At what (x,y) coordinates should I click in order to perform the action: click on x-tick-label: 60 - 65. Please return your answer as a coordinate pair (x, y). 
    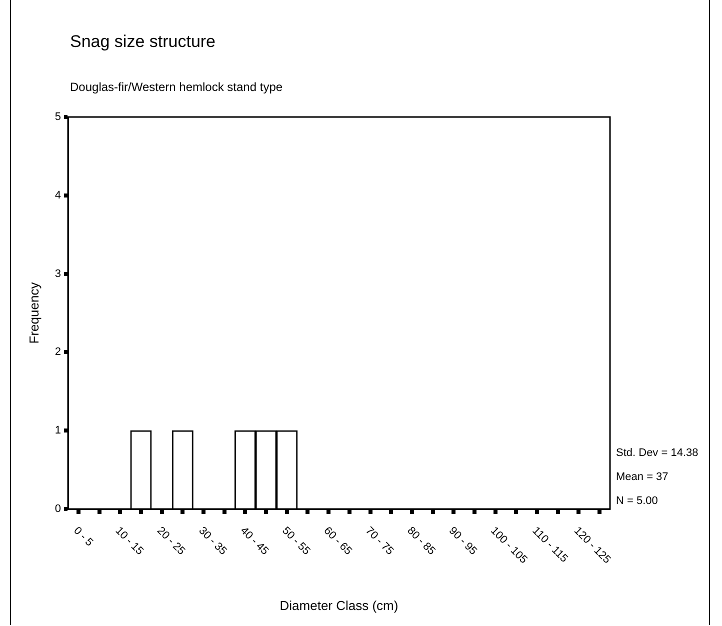
    Looking at the image, I should click on (337, 541).